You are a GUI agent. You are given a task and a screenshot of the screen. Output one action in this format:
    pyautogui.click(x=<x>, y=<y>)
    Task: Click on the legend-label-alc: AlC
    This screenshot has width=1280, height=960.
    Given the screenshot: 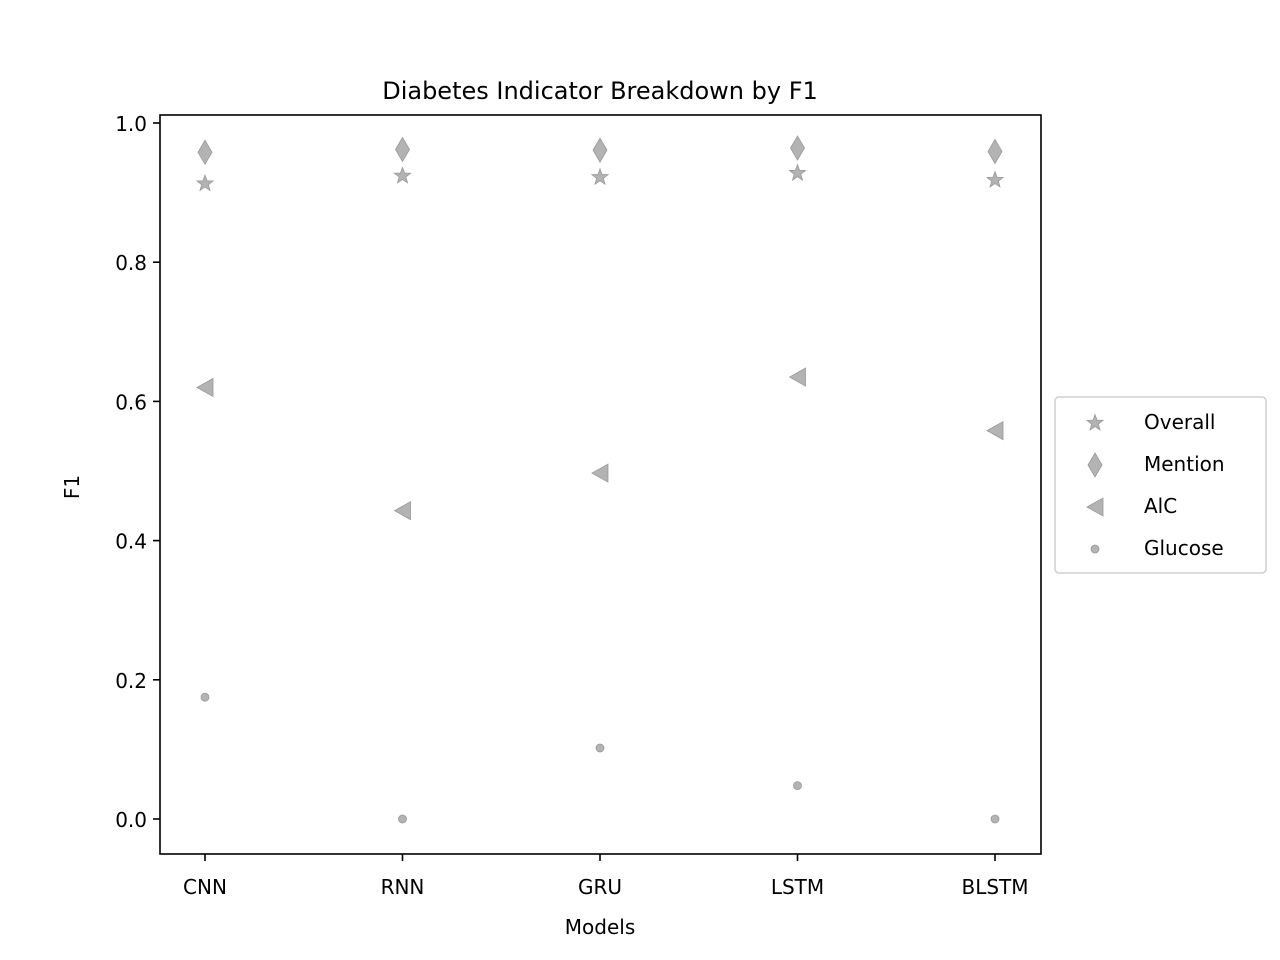 What is the action you would take?
    pyautogui.click(x=1160, y=506)
    